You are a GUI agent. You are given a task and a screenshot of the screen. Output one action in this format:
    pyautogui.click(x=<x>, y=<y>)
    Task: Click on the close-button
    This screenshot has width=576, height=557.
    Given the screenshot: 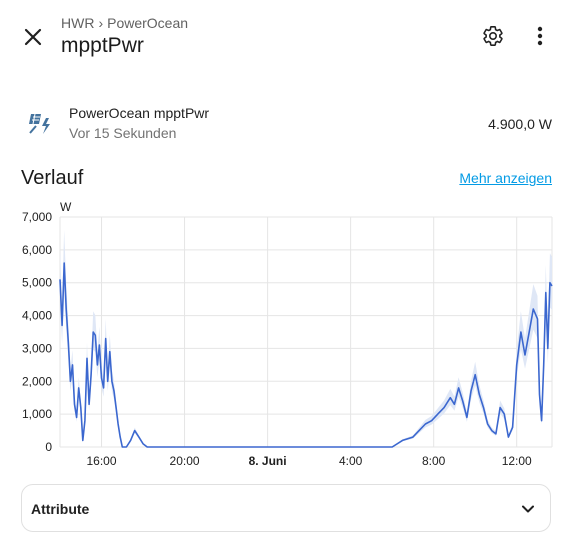 What is the action you would take?
    pyautogui.click(x=33, y=37)
    